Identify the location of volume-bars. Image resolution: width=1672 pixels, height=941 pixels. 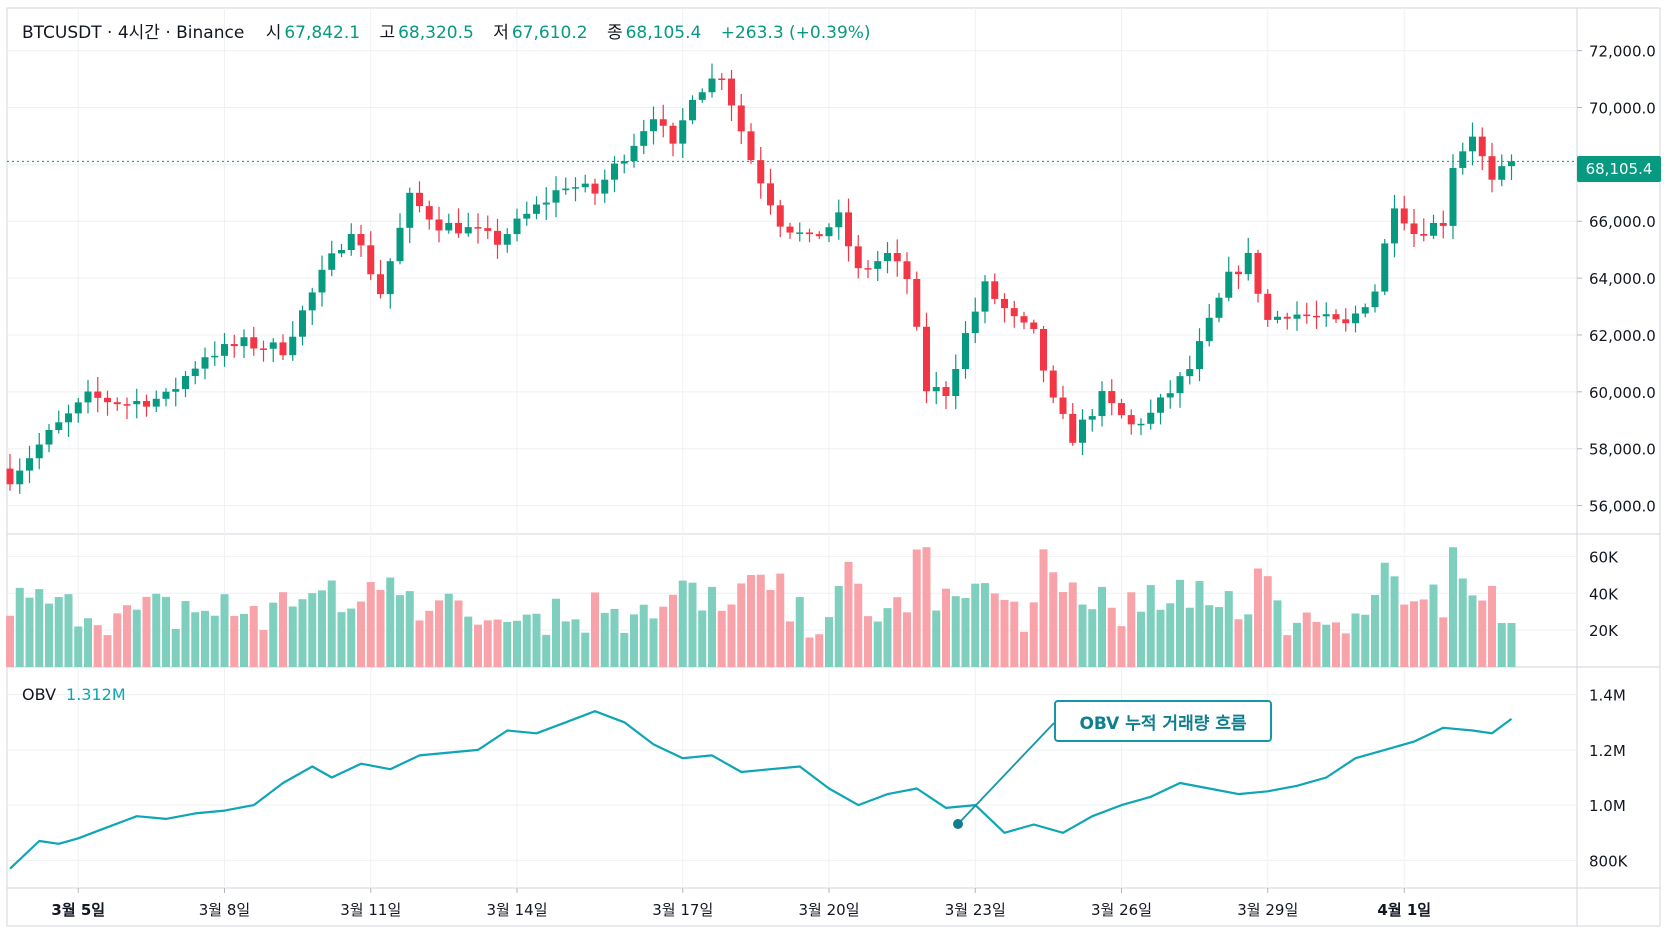
(761, 607).